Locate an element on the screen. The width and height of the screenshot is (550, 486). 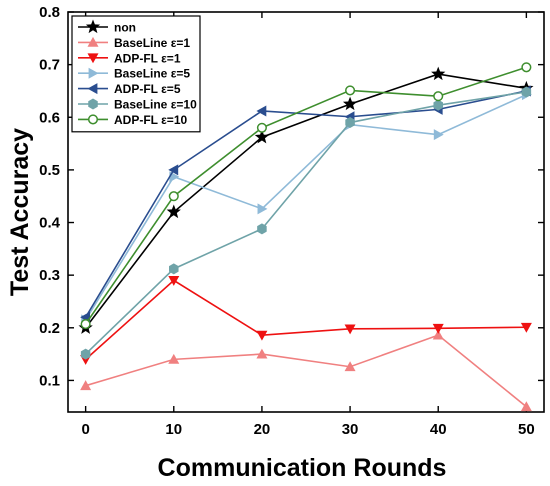
legend-item: ADP-FL ε=10 is located at coordinates (132, 120).